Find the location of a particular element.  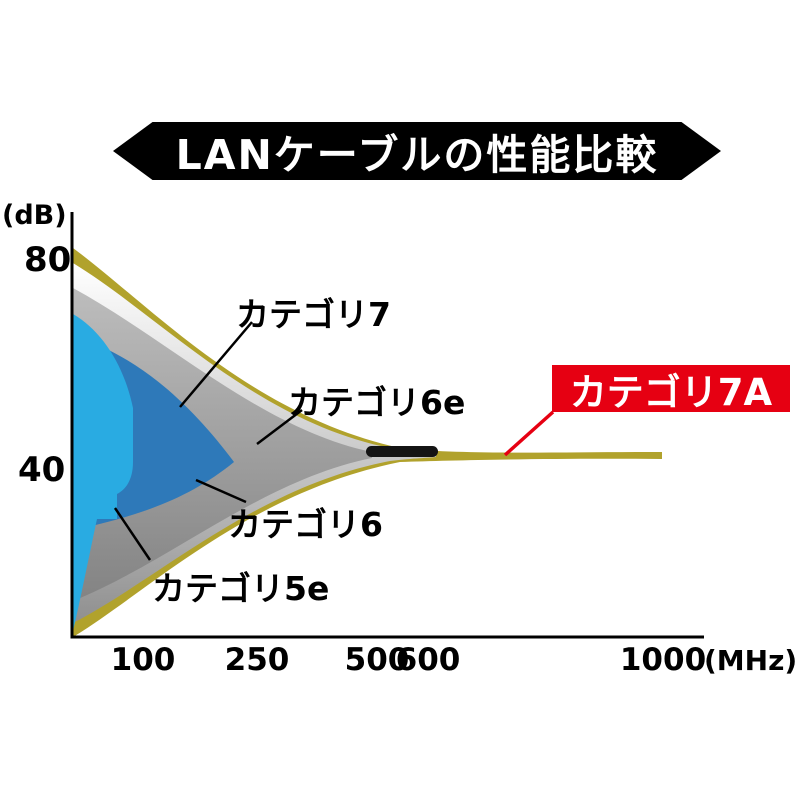

label-cat6e: カテゴリ6e is located at coordinates (377, 402).